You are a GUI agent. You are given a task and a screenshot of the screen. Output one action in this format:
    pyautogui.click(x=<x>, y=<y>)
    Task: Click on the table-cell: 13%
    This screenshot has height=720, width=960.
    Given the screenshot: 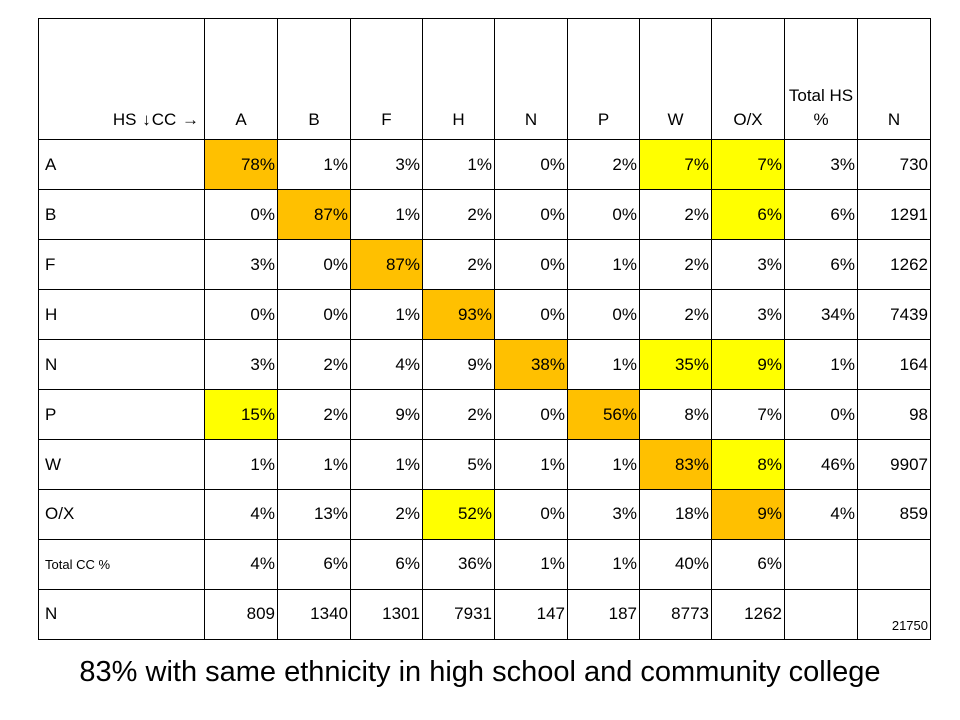 What is the action you would take?
    pyautogui.click(x=314, y=514)
    